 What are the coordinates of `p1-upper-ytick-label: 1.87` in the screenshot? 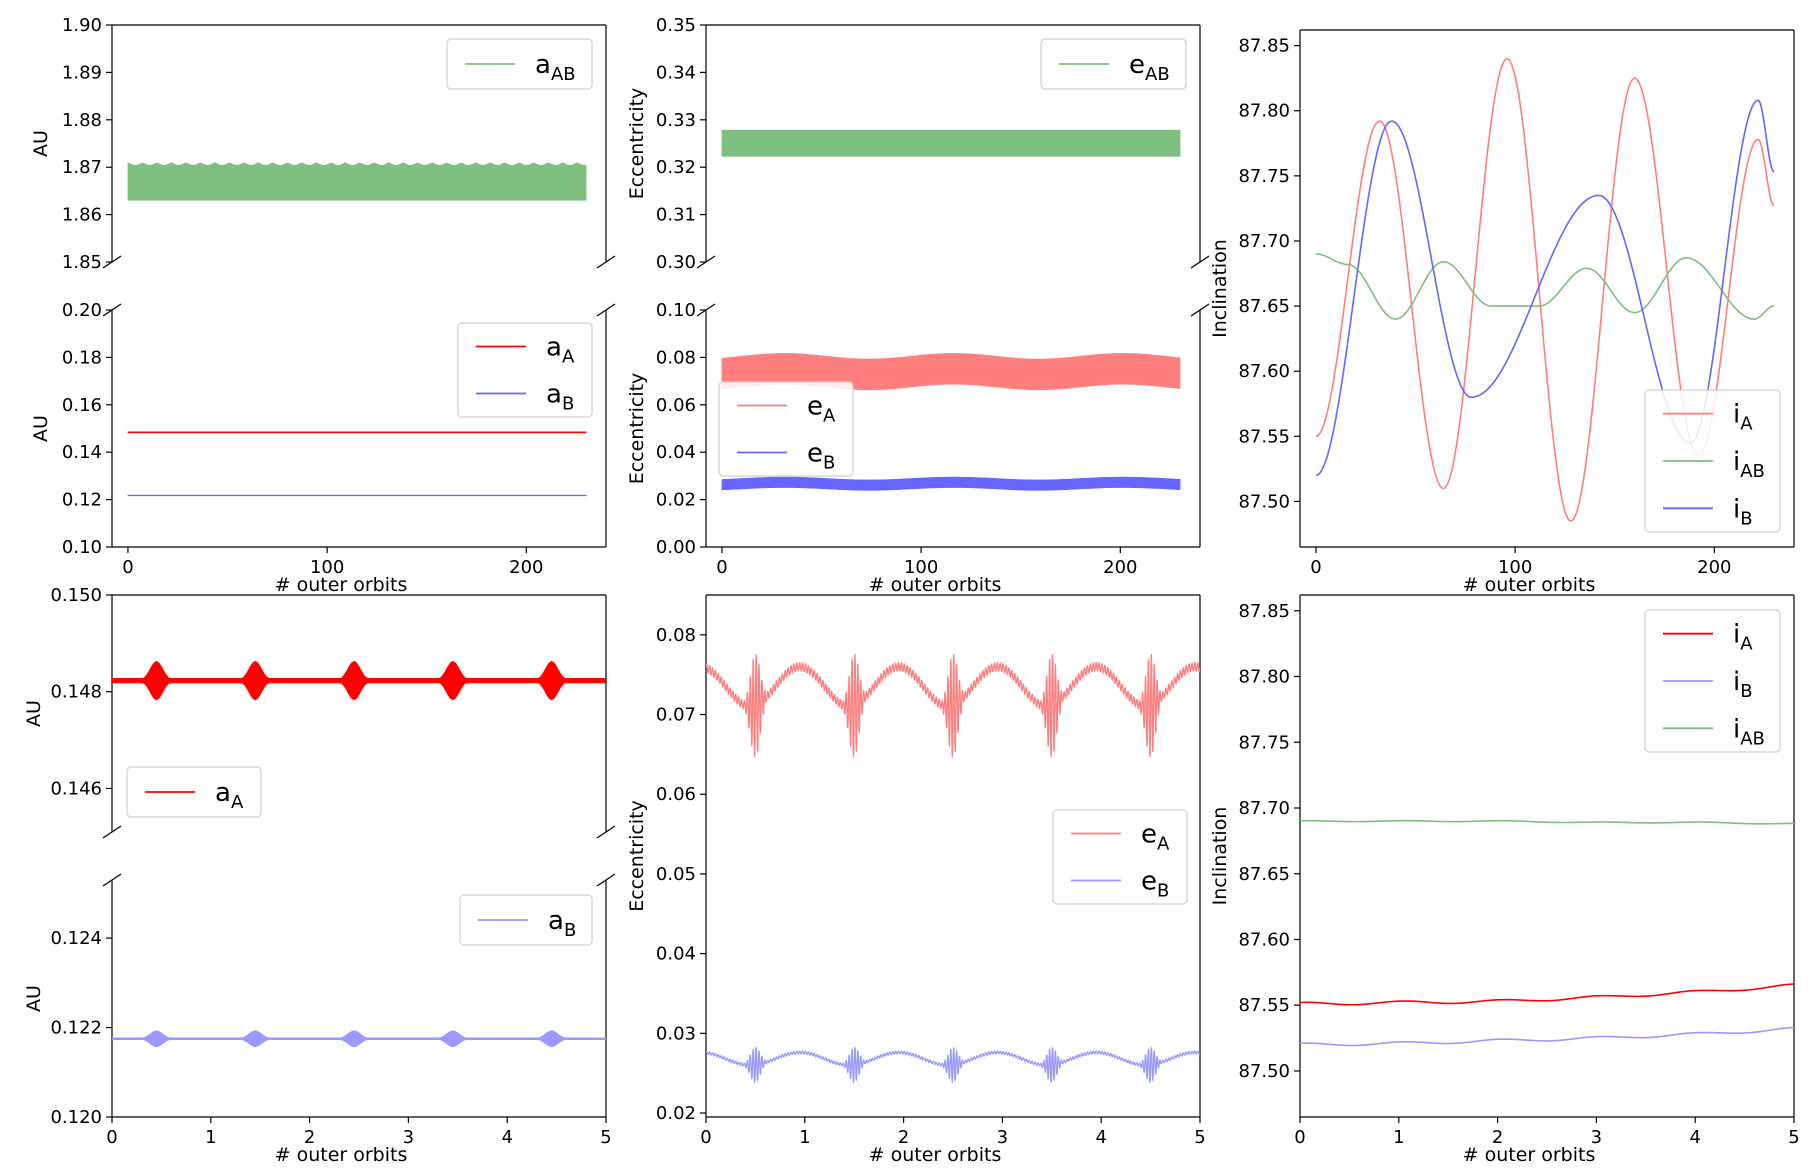 It's located at (82, 167).